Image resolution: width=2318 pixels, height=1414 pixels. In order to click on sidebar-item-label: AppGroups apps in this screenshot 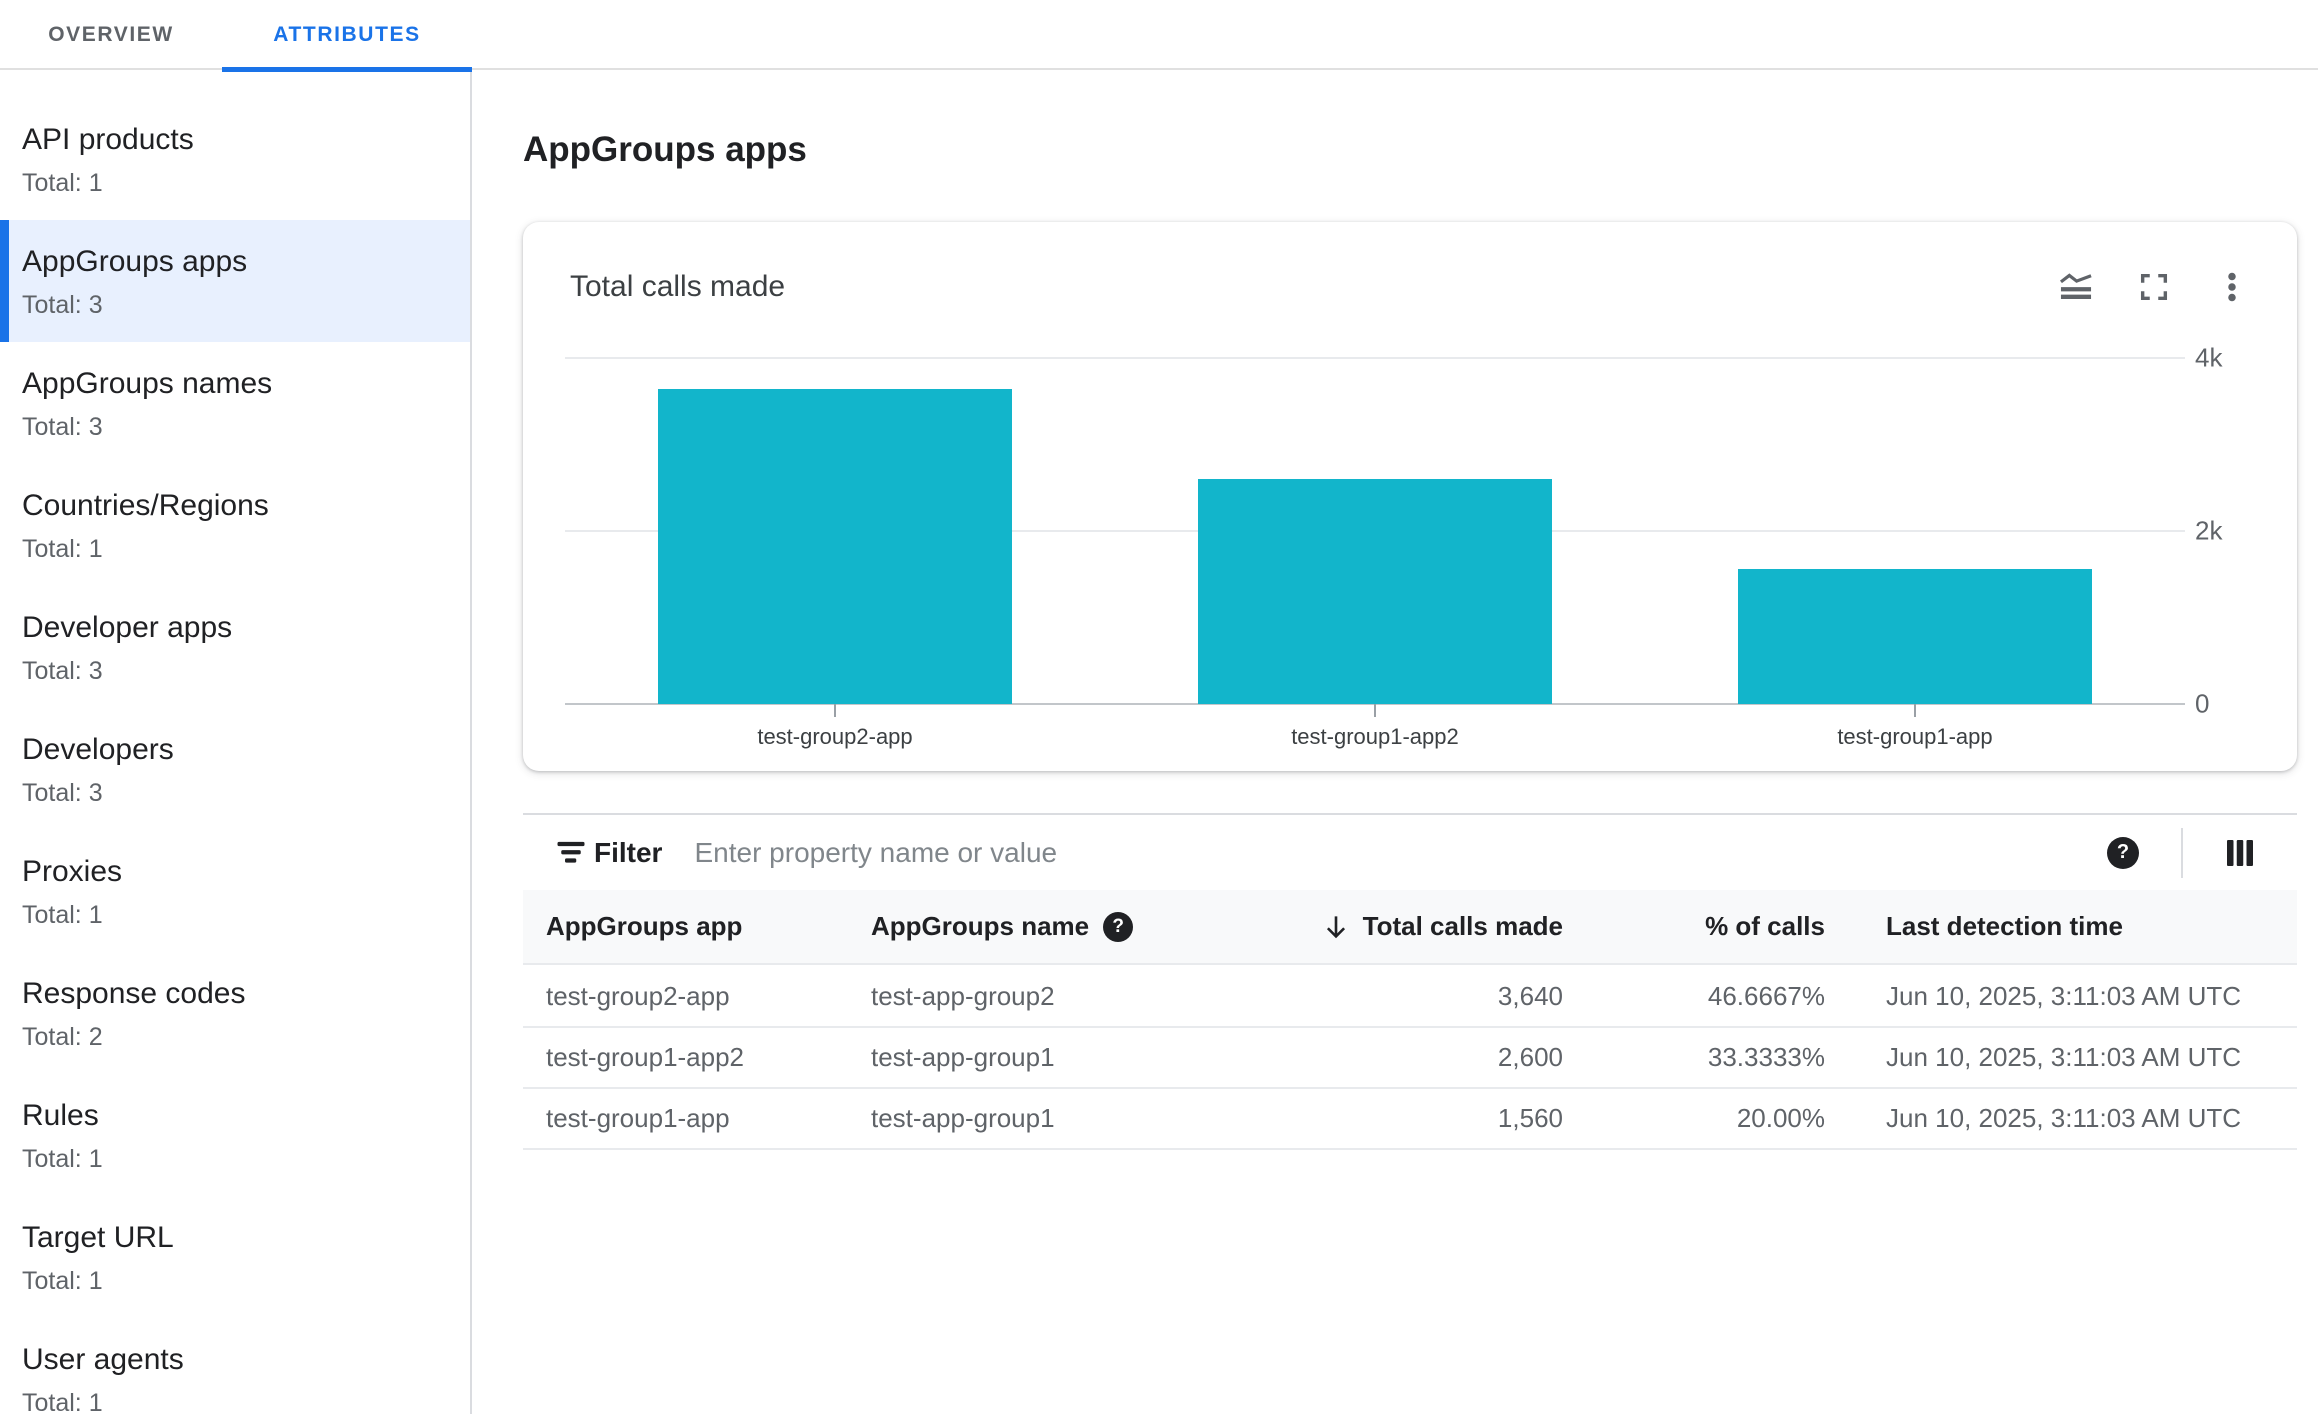, I will do `click(135, 261)`.